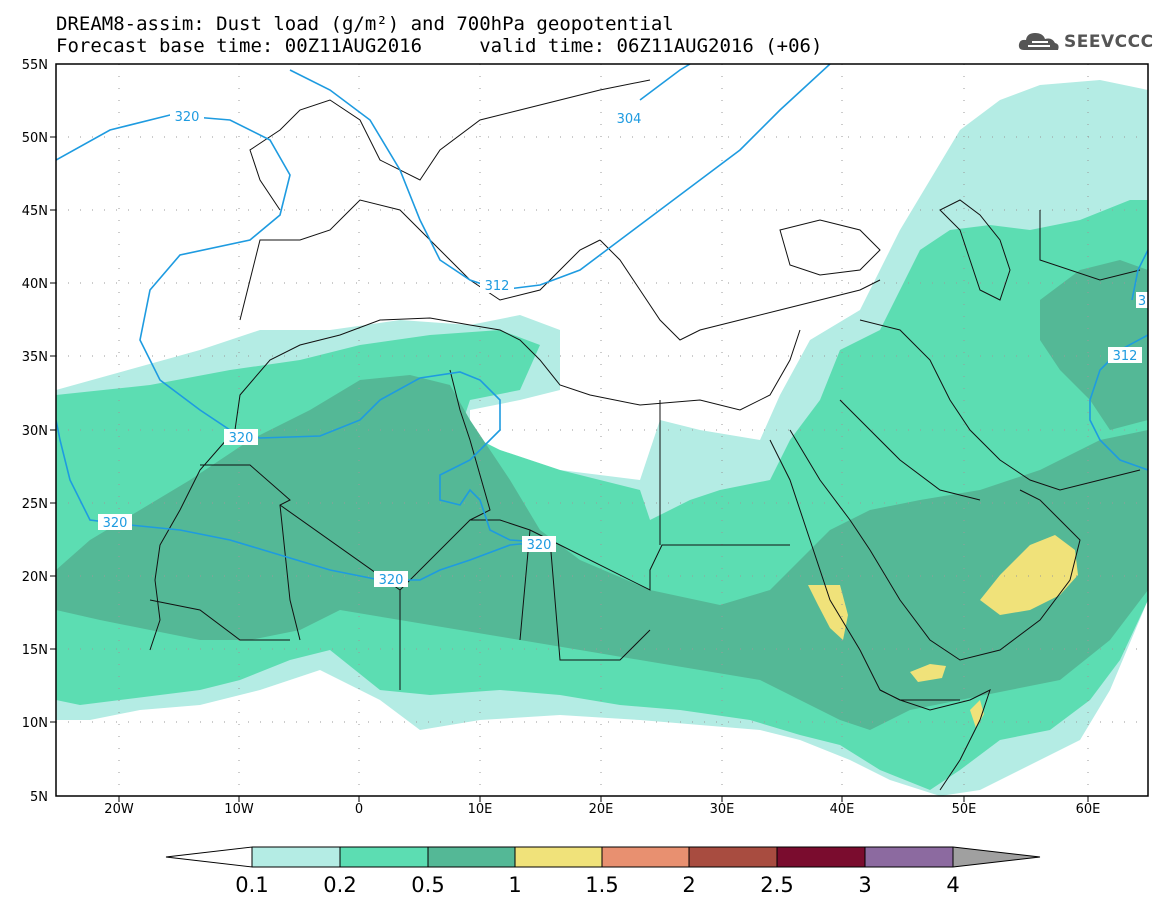 The height and width of the screenshot is (907, 1165). I want to click on lon-label: 0, so click(359, 809).